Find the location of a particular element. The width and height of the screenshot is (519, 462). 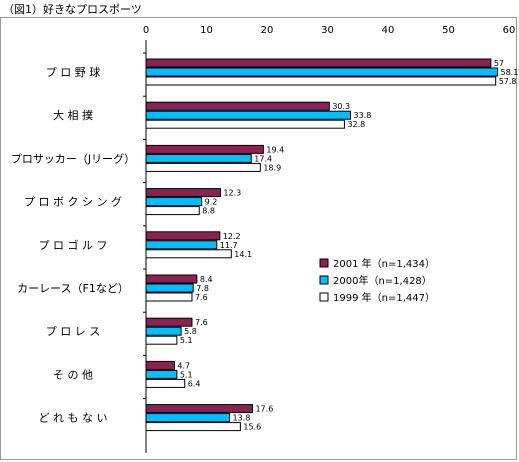

data-label: 8.8 is located at coordinates (208, 211).